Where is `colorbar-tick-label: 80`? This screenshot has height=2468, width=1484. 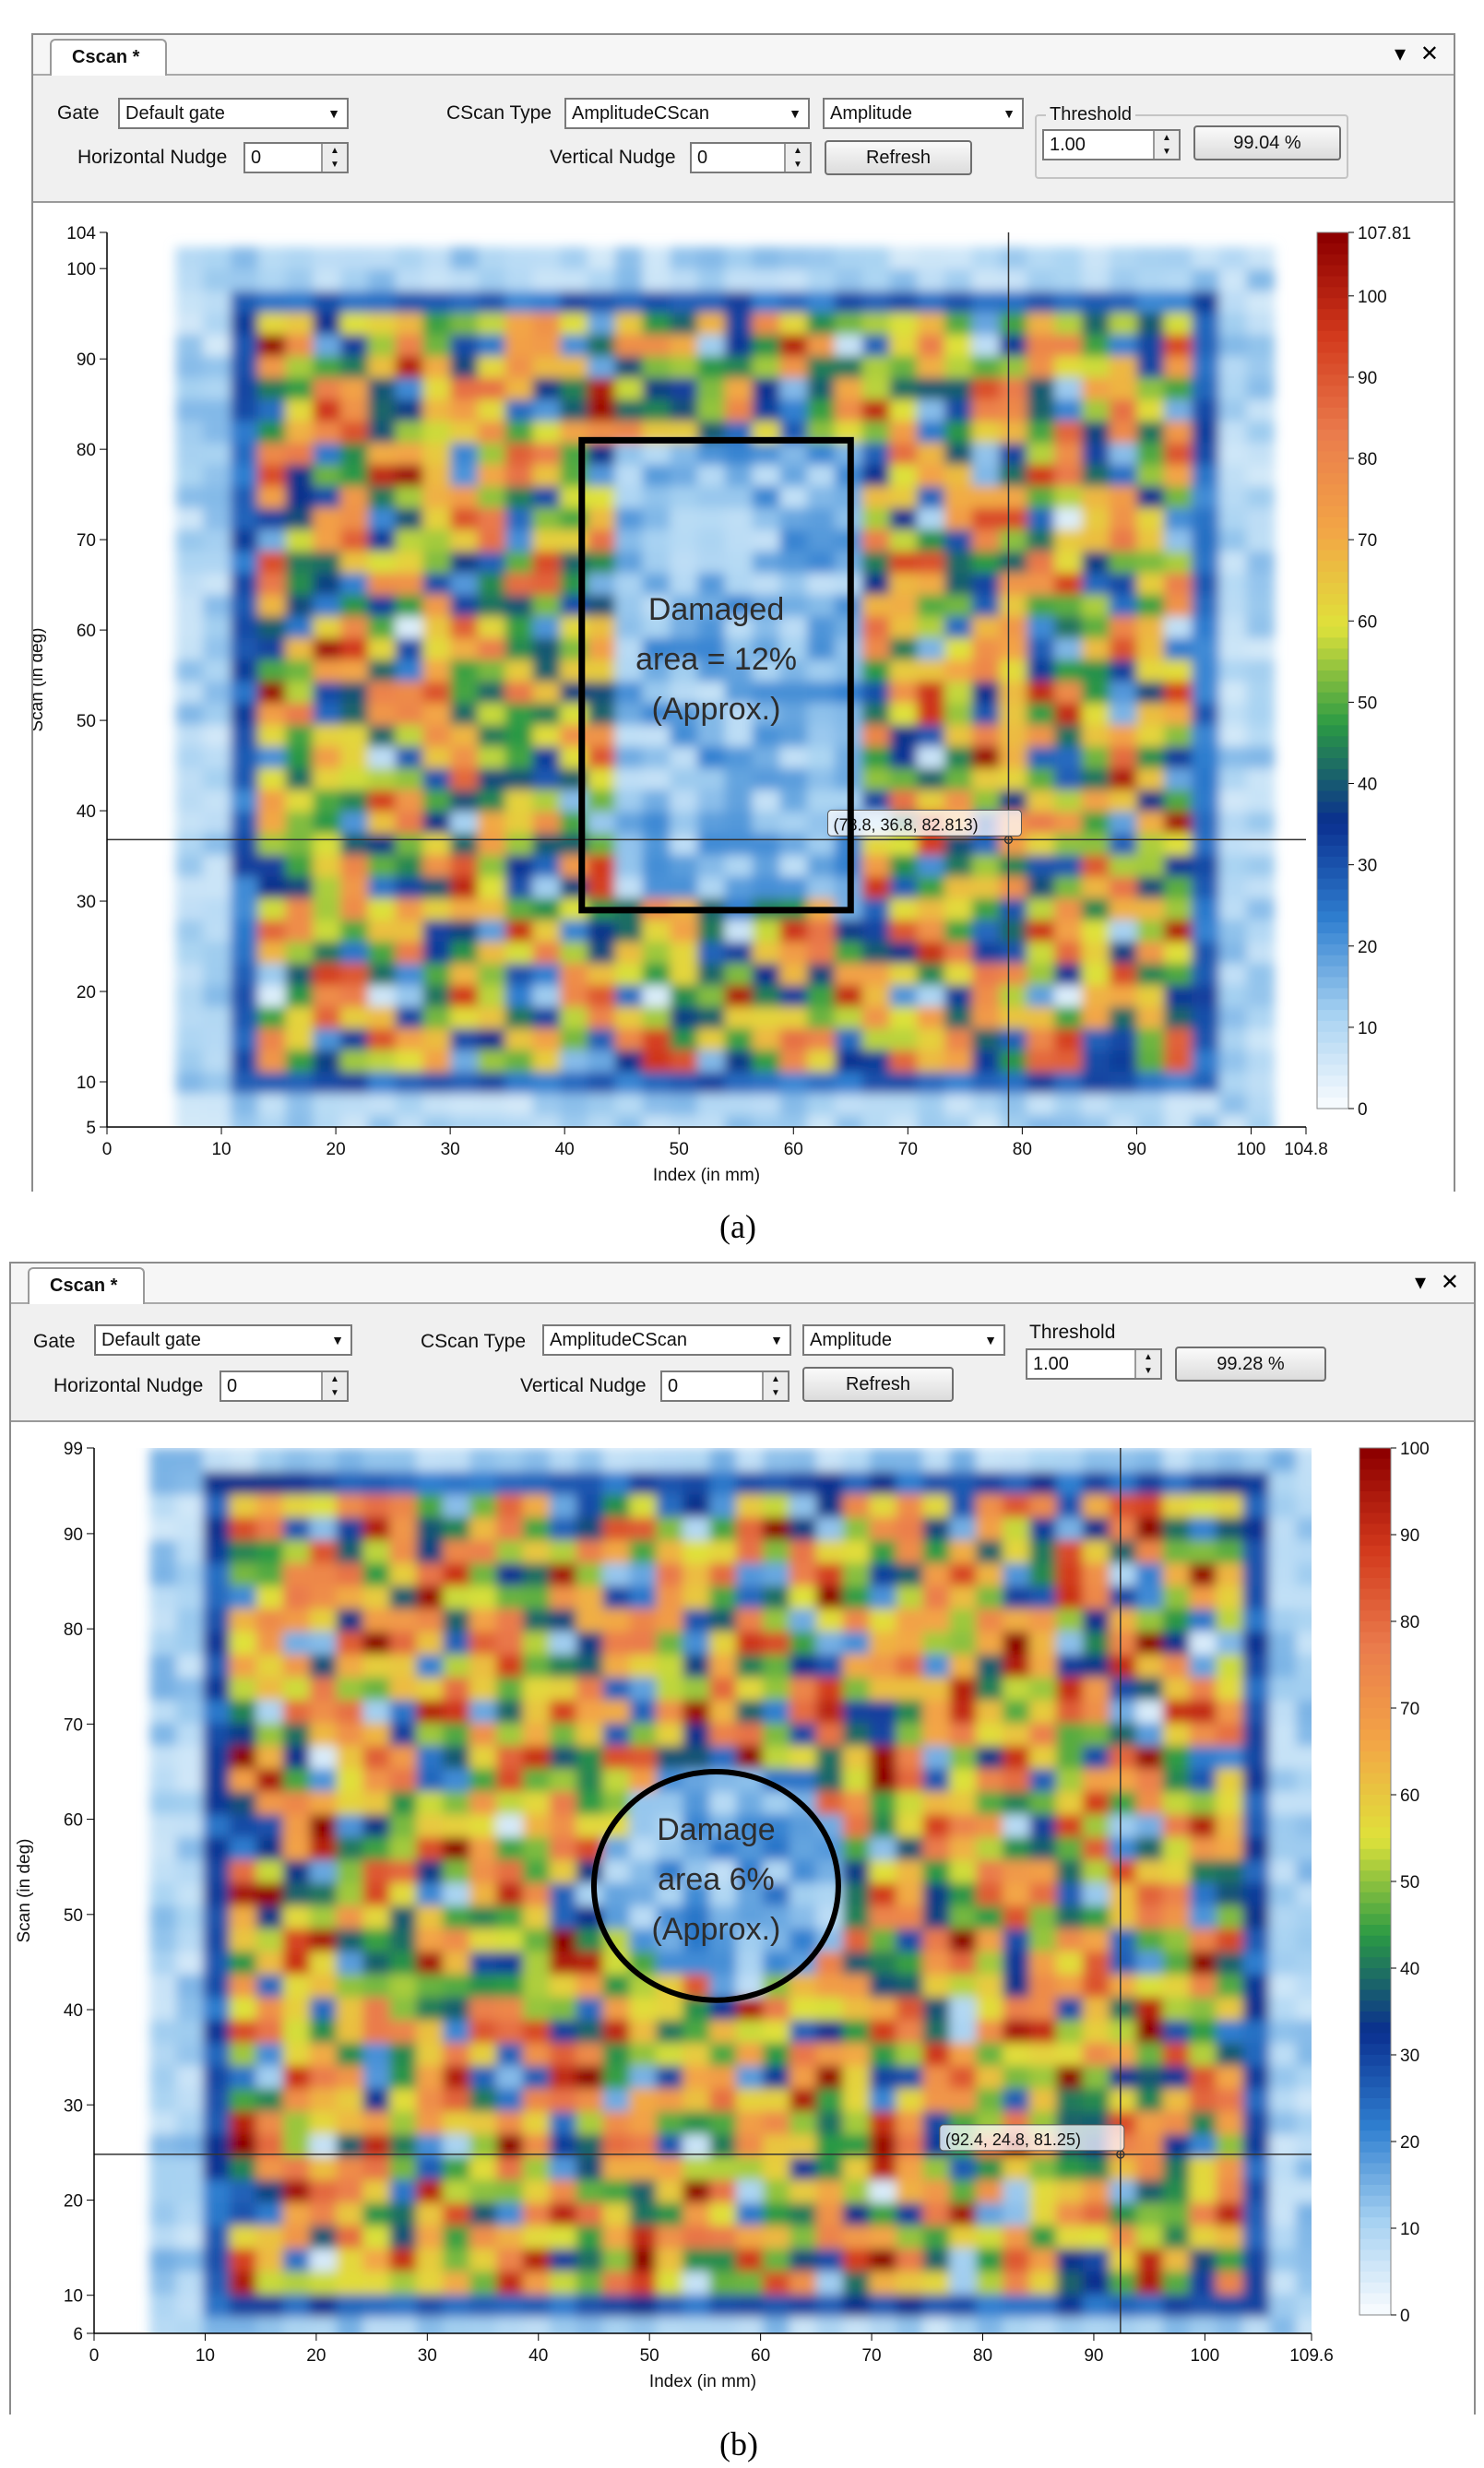 colorbar-tick-label: 80 is located at coordinates (1367, 460).